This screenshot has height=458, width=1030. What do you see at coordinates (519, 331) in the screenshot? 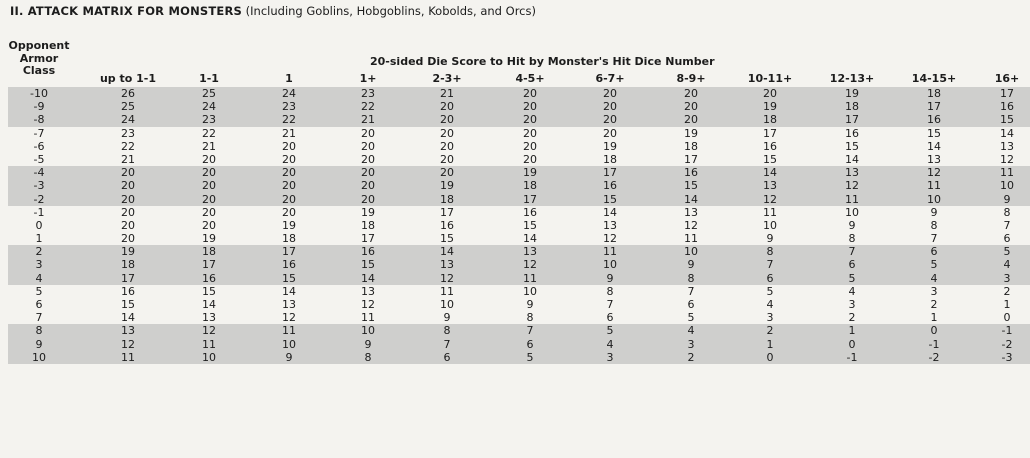
I see `table-row: 8 13 12 11 10 8 7 5 4 2 1 0 -1` at bounding box center [519, 331].